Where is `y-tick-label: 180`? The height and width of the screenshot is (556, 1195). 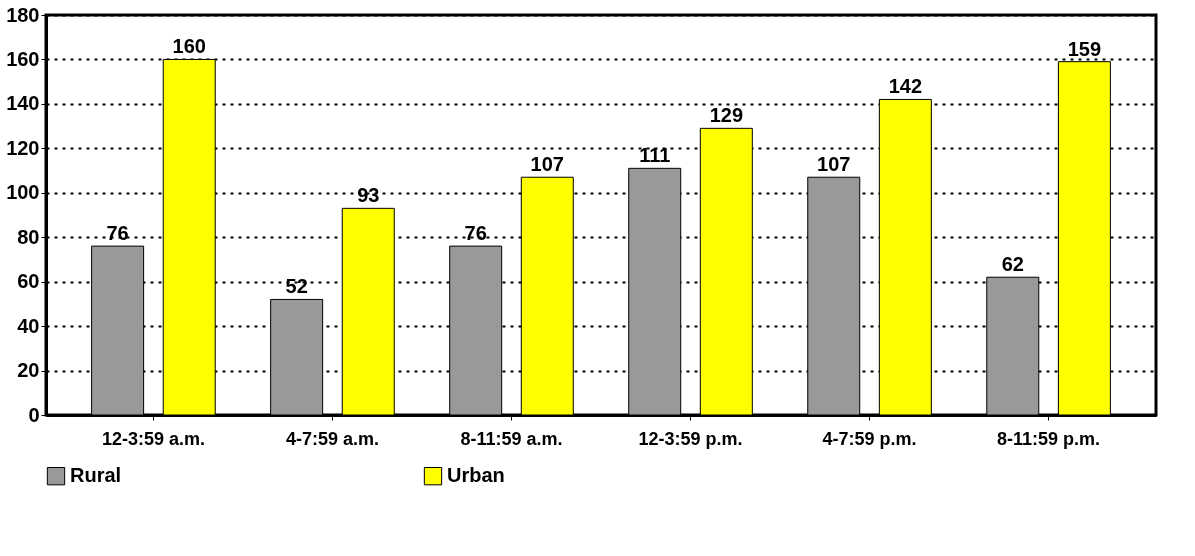
y-tick-label: 180 is located at coordinates (23, 14).